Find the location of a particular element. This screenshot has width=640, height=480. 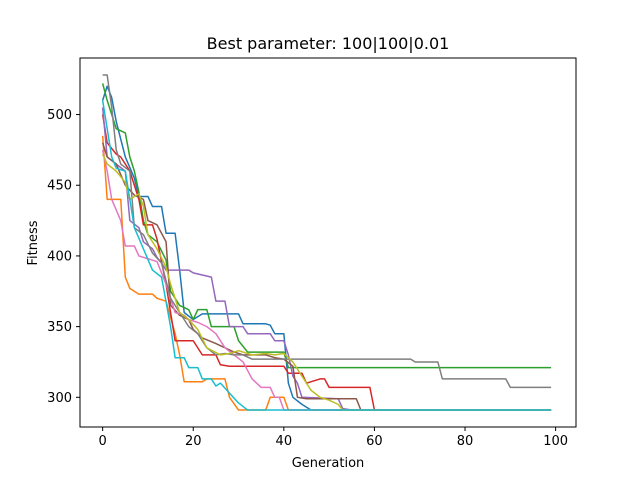

x-tick-label: 0 is located at coordinates (103, 441).